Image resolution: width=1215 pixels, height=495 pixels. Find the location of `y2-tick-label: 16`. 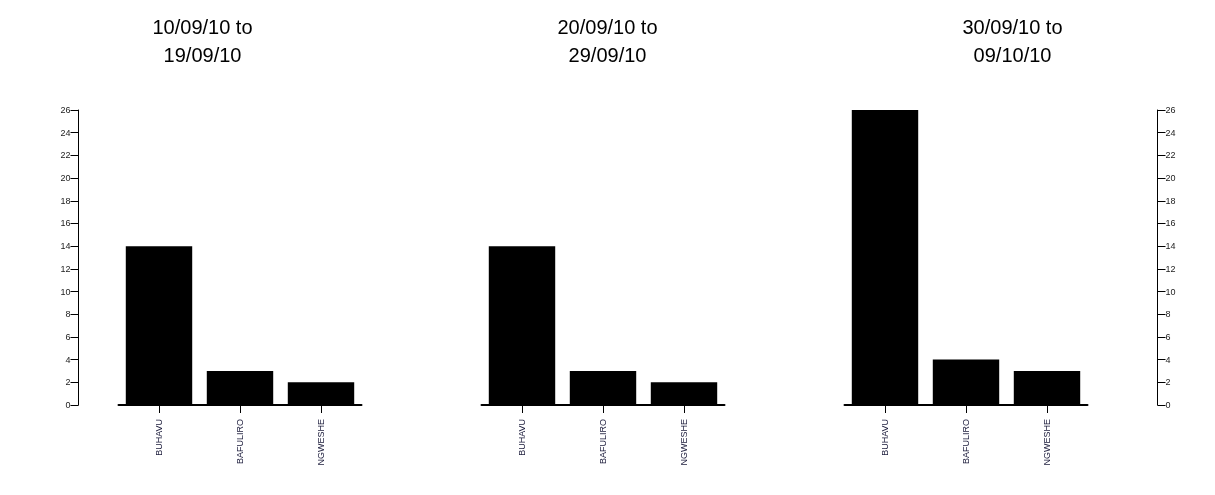

y2-tick-label: 16 is located at coordinates (1170, 223).